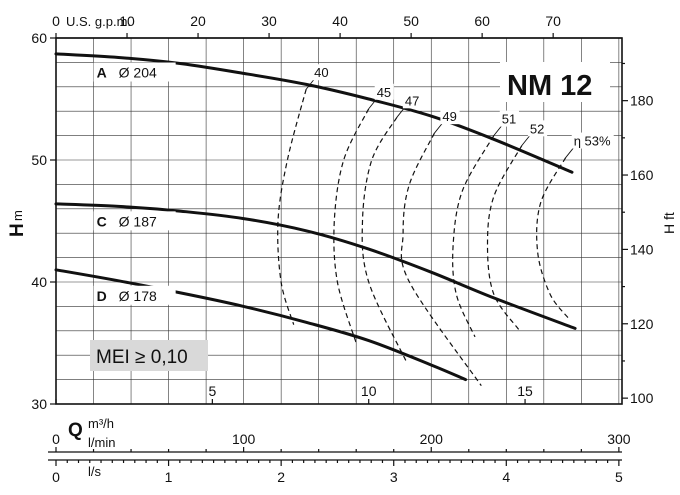  I want to click on y-left-tick-label: 50, so click(39, 160).